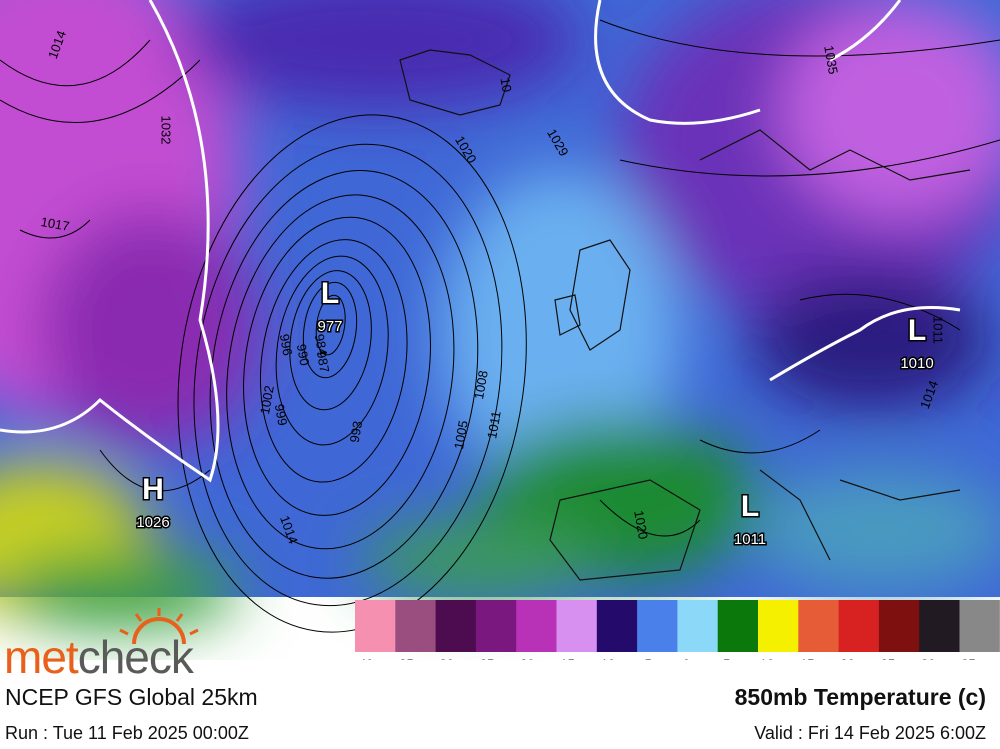  Describe the element at coordinates (928, 658) in the screenshot. I see `legend-label: 30` at that location.